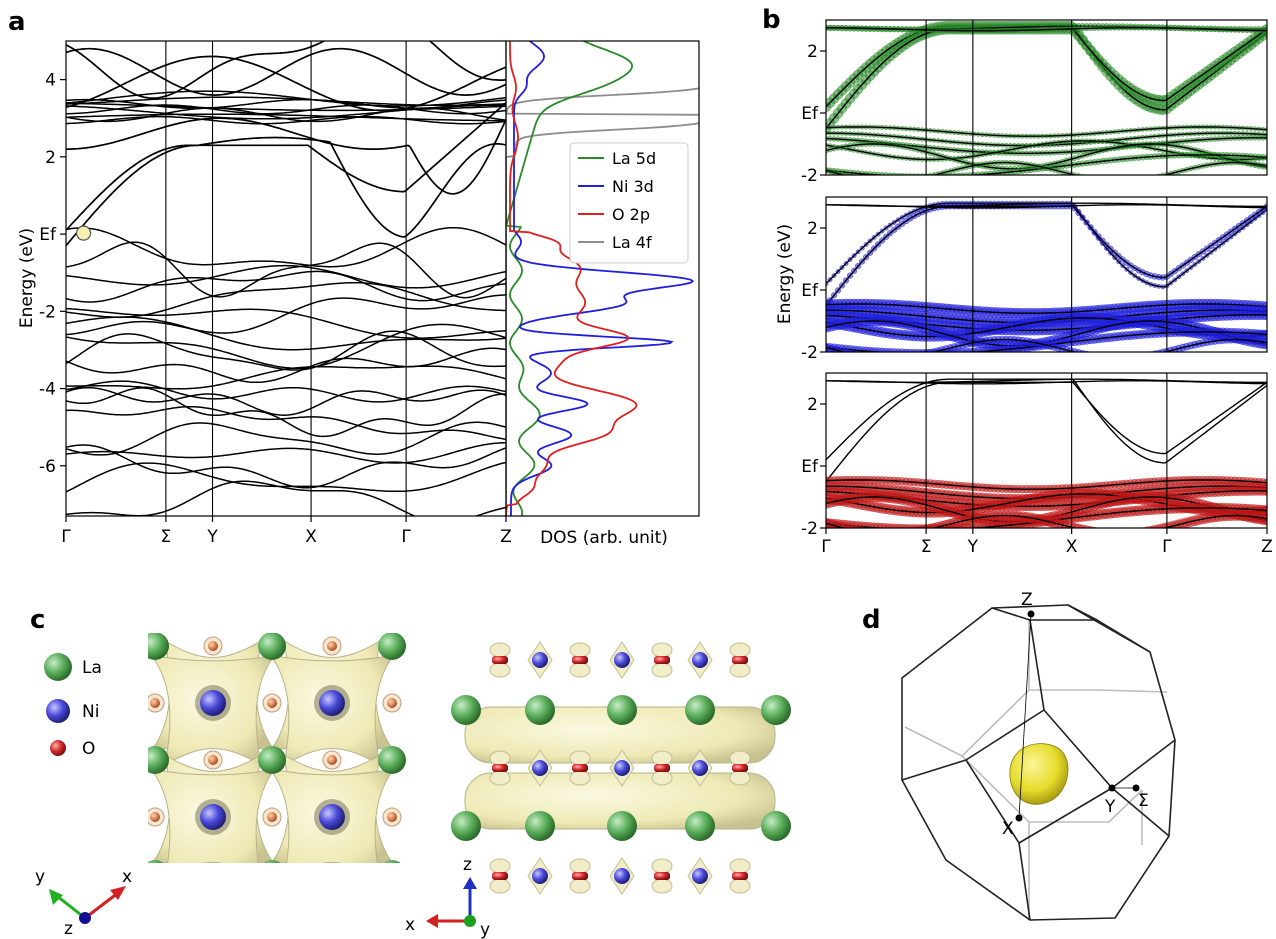 Image resolution: width=1276 pixels, height=939 pixels. What do you see at coordinates (602, 278) in the screenshot?
I see `dos-curve-ni3d` at bounding box center [602, 278].